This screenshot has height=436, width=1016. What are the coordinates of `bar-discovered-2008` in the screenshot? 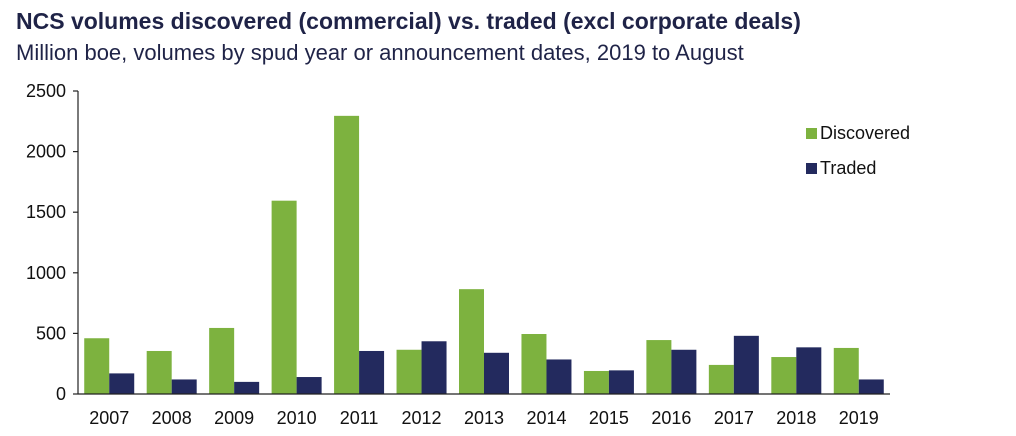 It's located at (159, 372).